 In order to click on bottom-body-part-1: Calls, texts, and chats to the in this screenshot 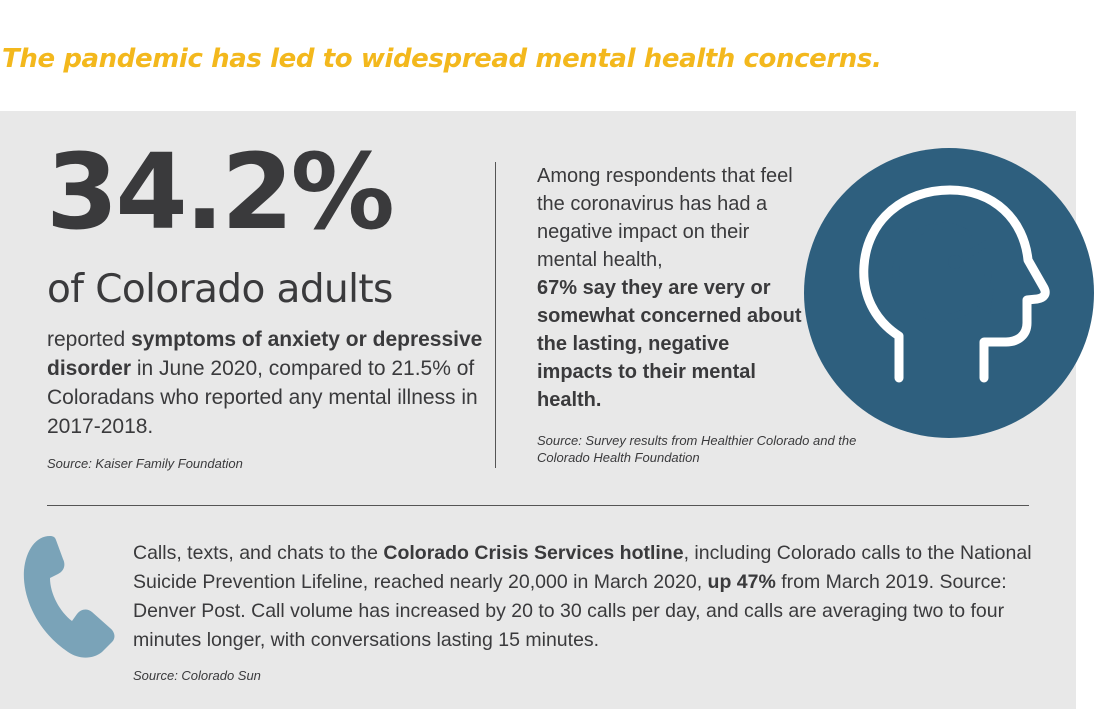, I will do `click(258, 553)`.